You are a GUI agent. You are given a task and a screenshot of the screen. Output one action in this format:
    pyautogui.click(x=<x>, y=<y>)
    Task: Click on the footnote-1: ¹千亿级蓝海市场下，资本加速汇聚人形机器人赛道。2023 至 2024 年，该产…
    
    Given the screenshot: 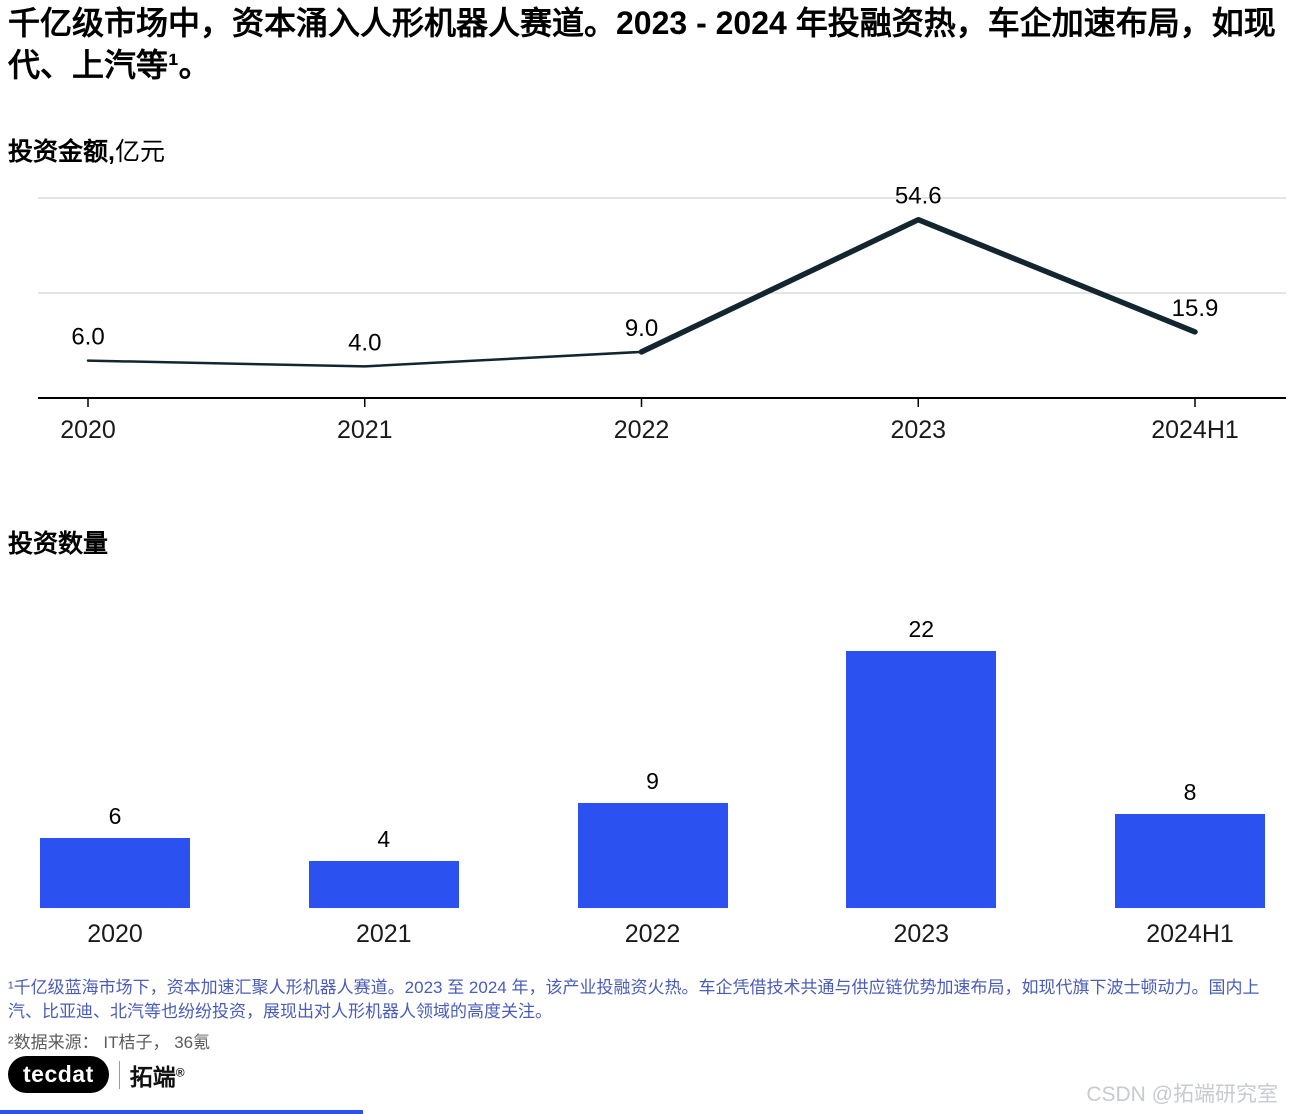 What is the action you would take?
    pyautogui.click(x=634, y=1000)
    